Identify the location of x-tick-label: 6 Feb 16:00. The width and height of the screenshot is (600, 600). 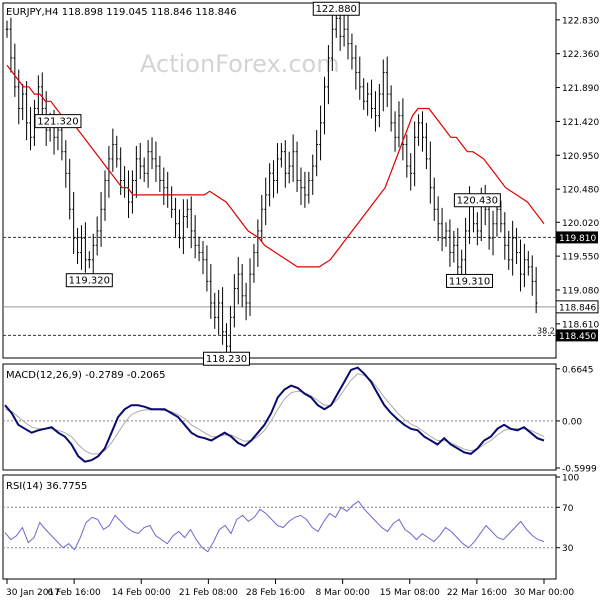
(74, 593).